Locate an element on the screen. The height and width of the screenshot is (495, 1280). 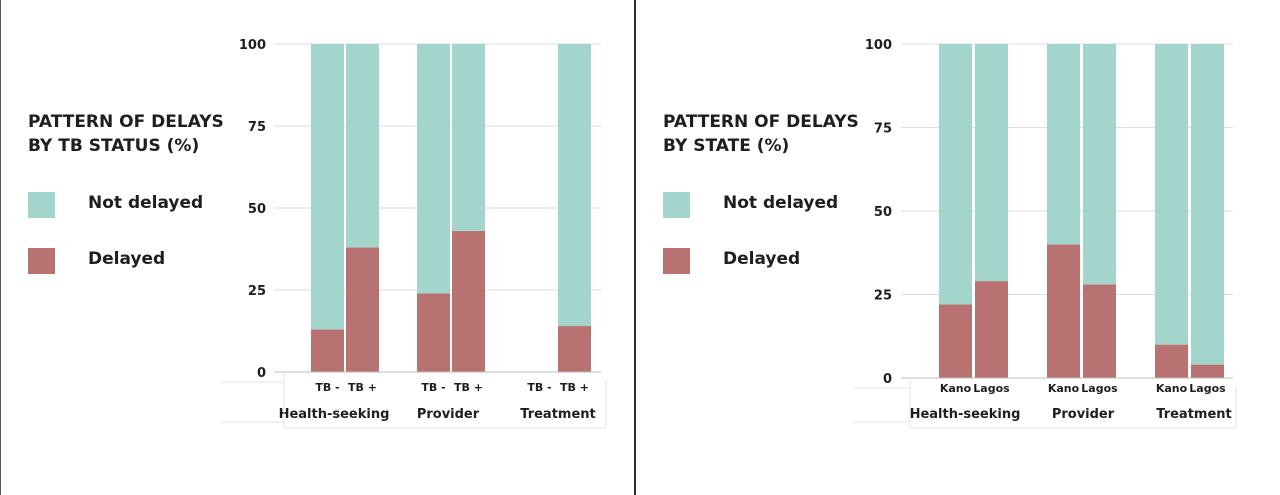
bar-delayed-health-seeking-kano is located at coordinates (955, 341).